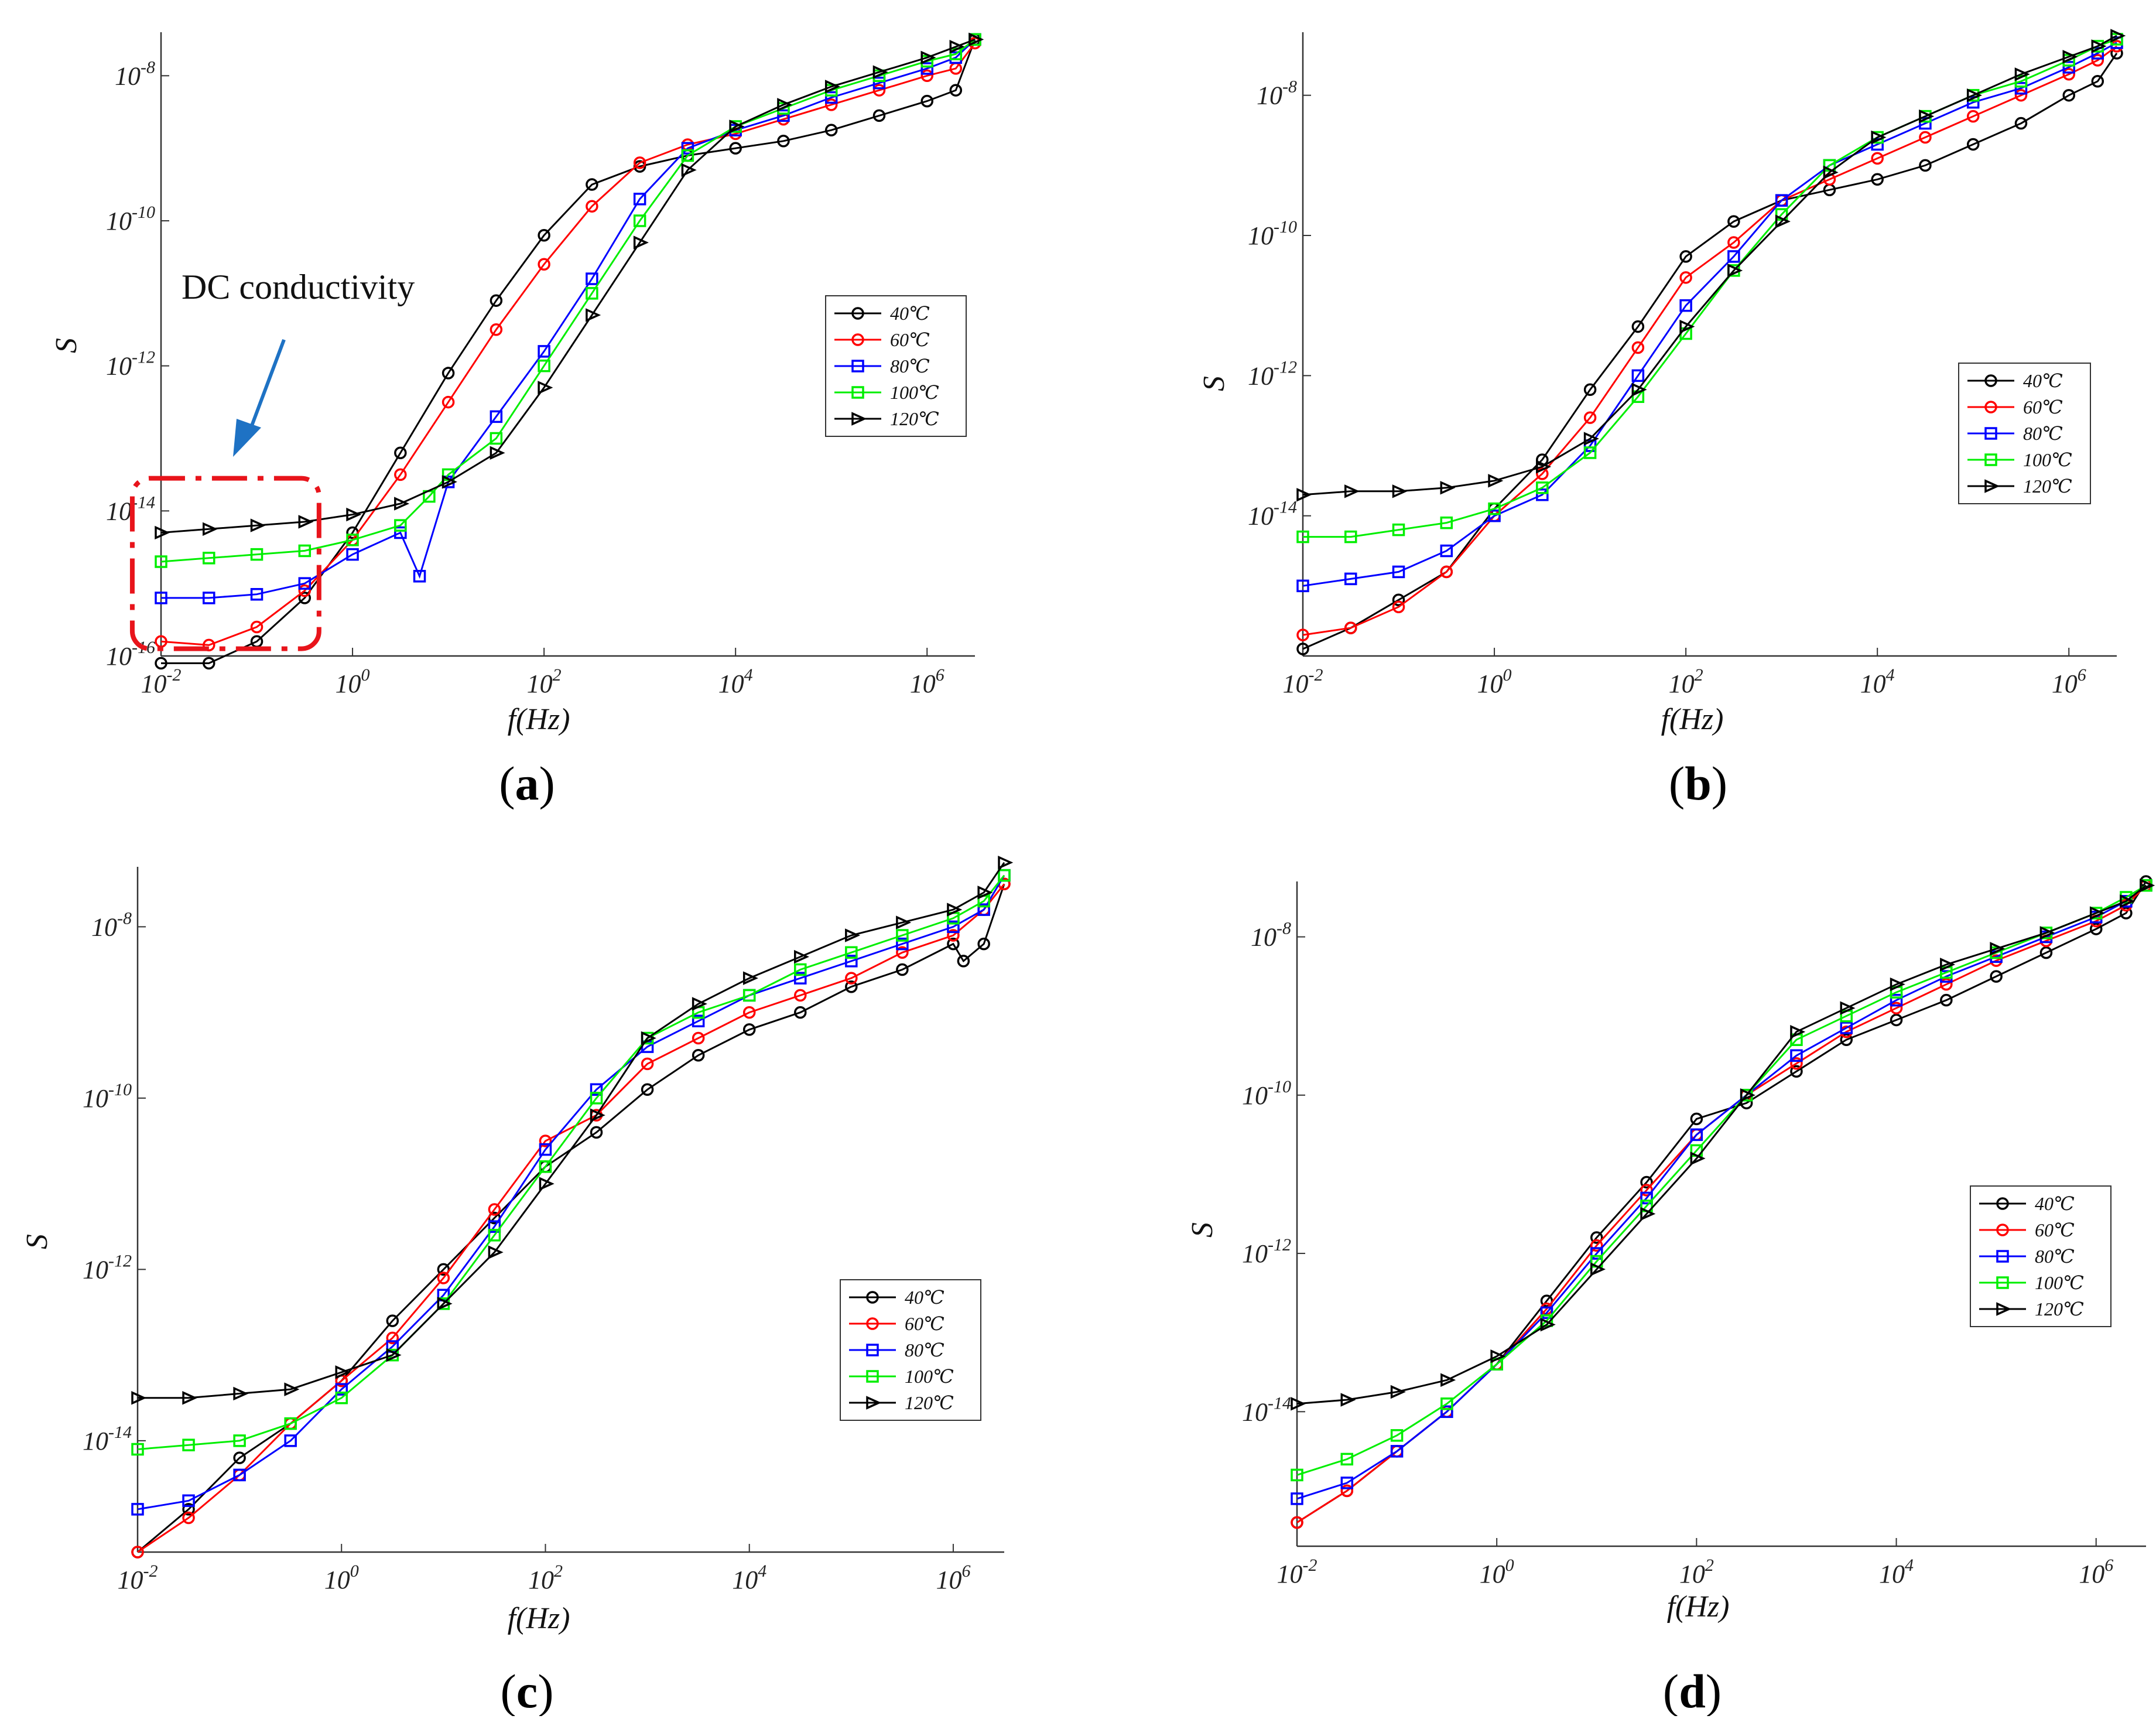  I want to click on series-line, so click(1709, 314).